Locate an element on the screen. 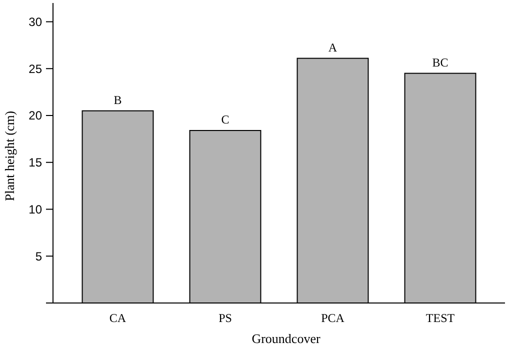  y-tick-label: 25 is located at coordinates (35, 69).